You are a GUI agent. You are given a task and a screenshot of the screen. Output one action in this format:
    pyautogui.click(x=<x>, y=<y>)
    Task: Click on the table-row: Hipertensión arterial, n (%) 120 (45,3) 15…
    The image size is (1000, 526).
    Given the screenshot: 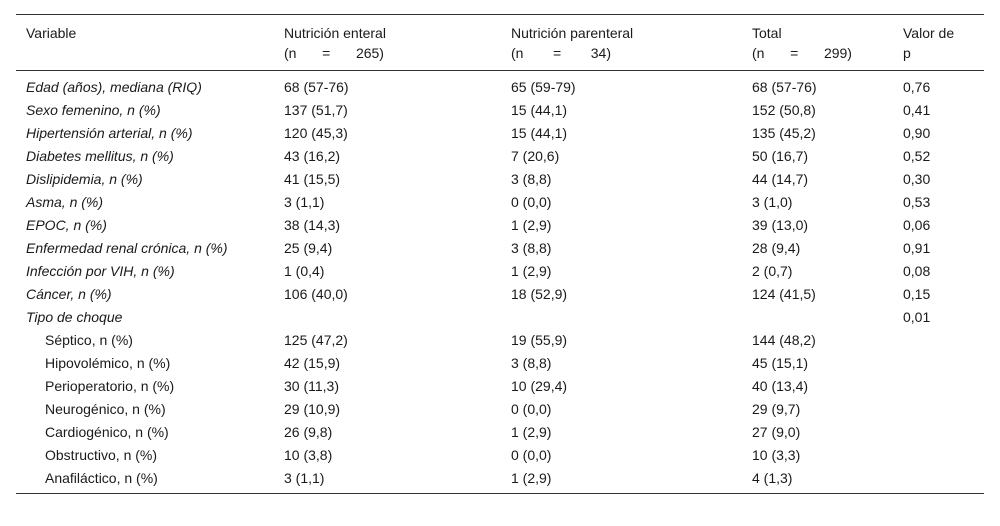 What is the action you would take?
    pyautogui.click(x=500, y=133)
    